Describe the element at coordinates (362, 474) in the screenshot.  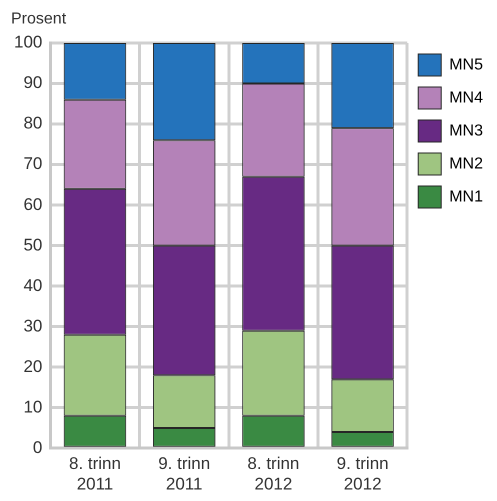
I see `x-tick-label: 9. trinn 2012` at that location.